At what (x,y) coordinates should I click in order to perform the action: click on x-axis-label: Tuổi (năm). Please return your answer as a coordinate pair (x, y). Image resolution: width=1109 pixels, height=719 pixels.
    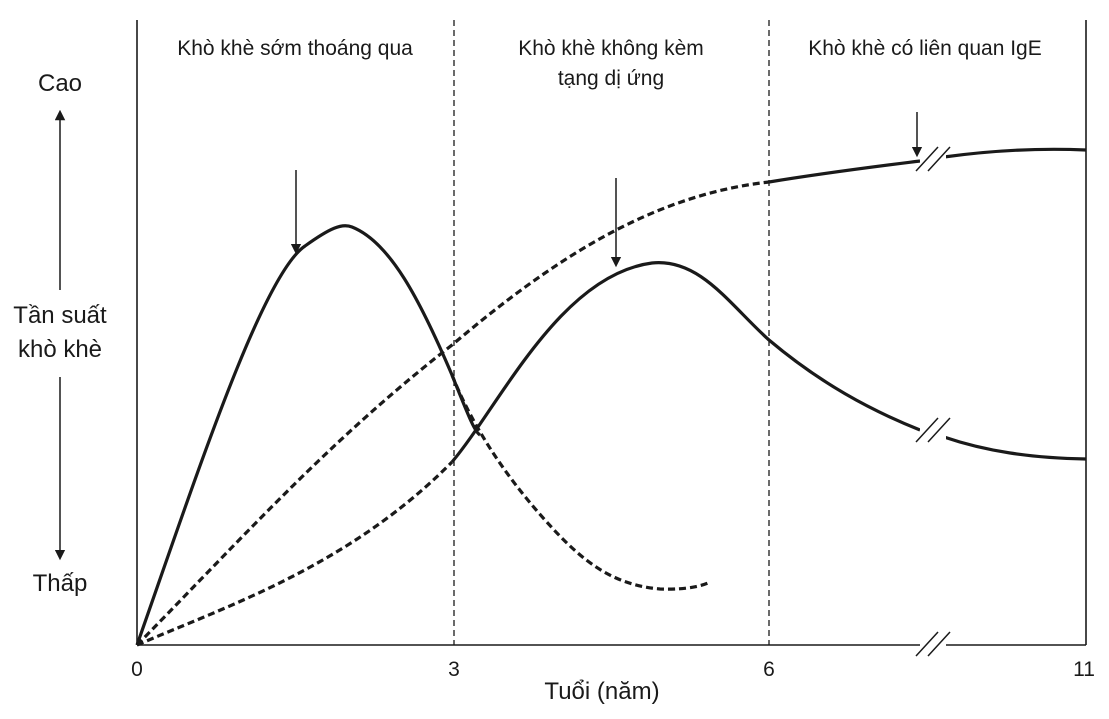
    Looking at the image, I should click on (601, 691).